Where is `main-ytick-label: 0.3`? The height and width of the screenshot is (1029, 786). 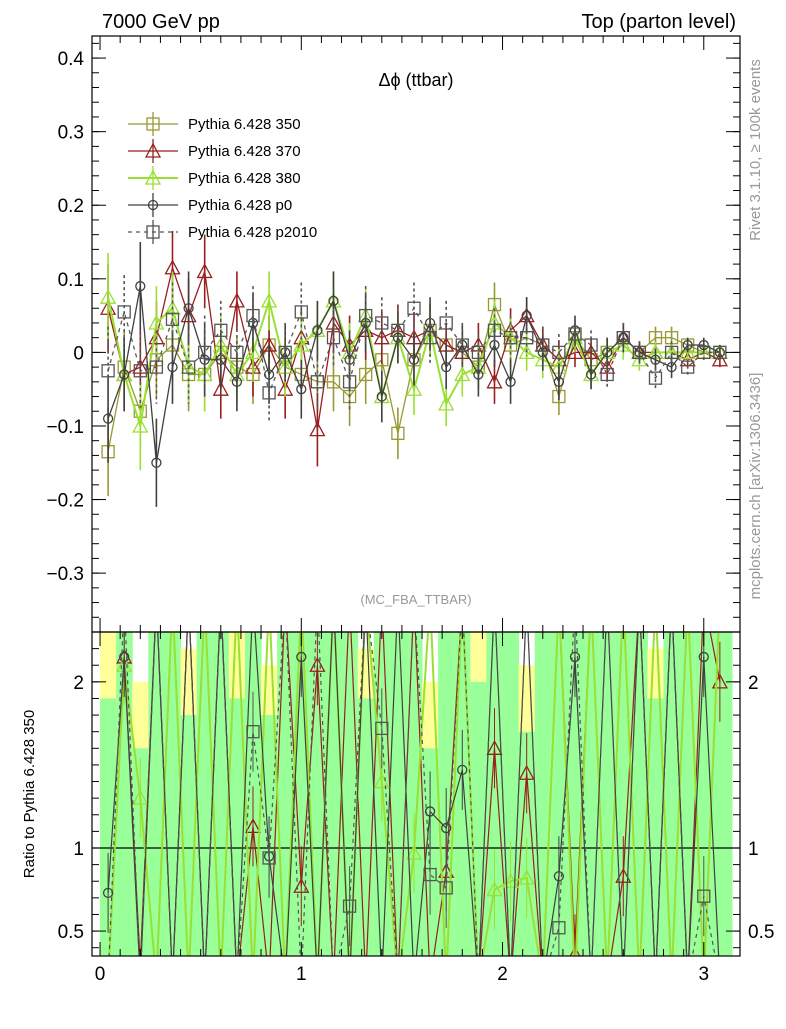 main-ytick-label: 0.3 is located at coordinates (71, 133).